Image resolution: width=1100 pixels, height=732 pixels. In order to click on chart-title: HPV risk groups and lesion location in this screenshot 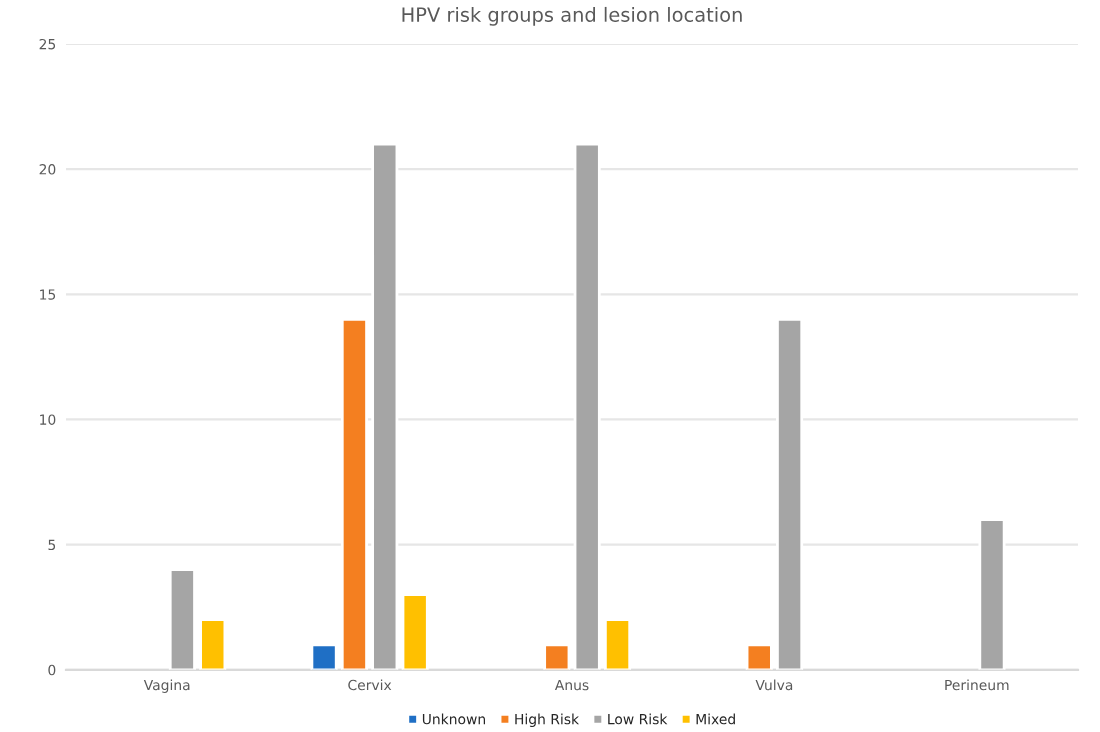, I will do `click(572, 16)`.